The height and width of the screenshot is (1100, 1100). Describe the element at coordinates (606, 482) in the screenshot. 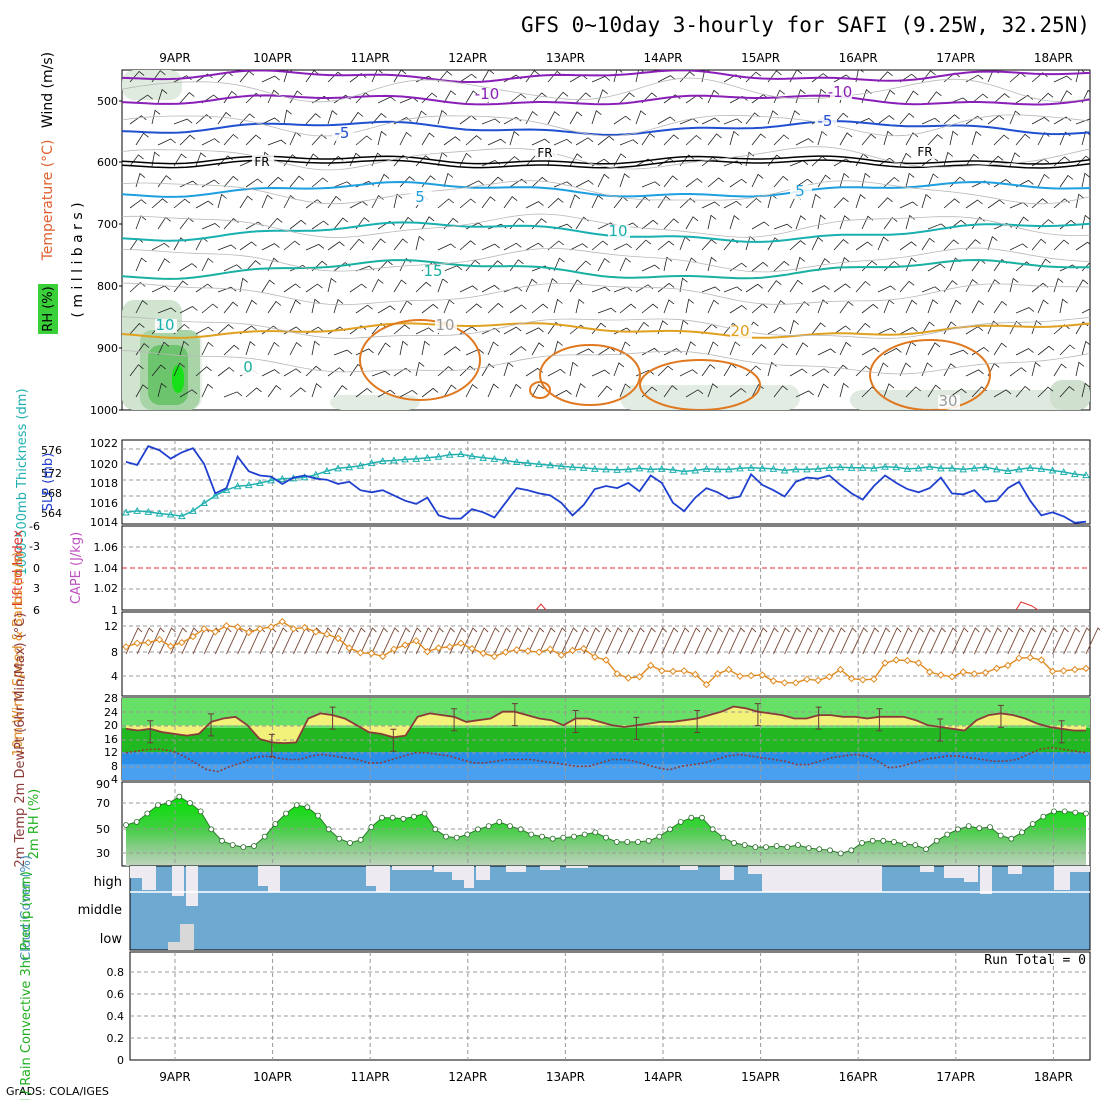

I see `thickness-slp-frame` at that location.